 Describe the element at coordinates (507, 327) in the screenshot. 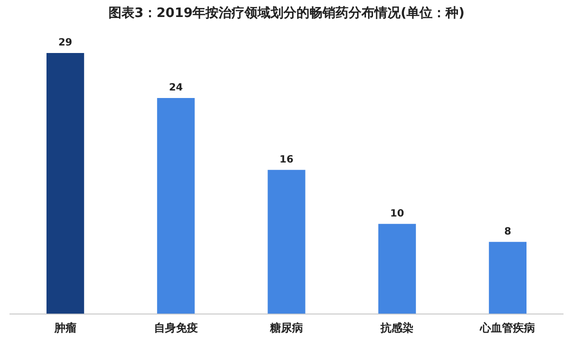

I see `x-tick-label: 心血管疾病` at that location.